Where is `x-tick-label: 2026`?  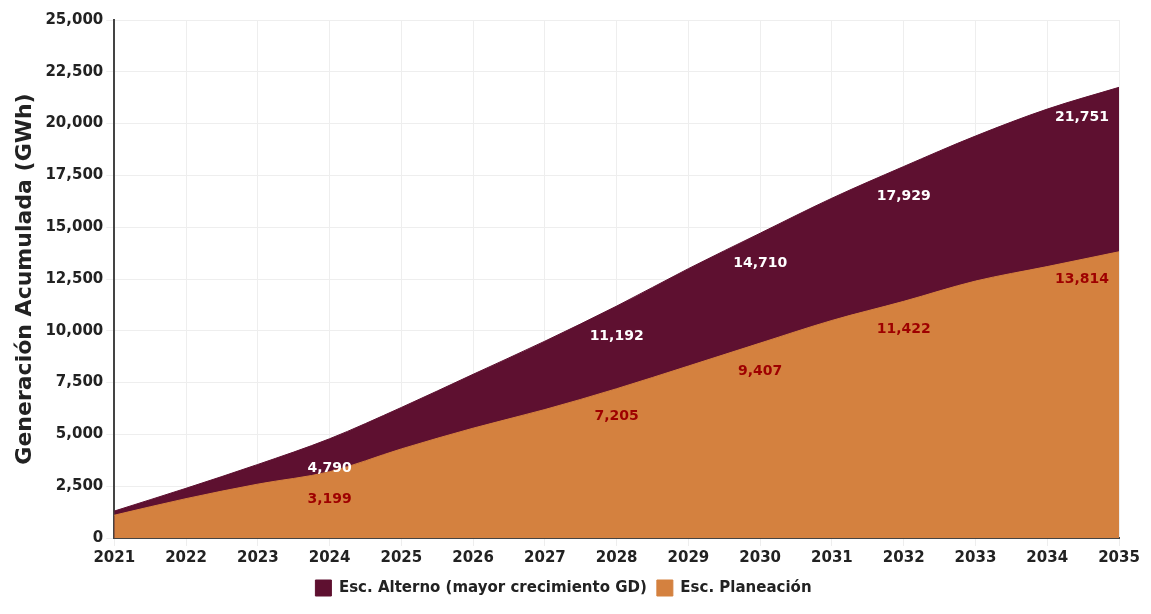
x-tick-label: 2026 is located at coordinates (473, 556).